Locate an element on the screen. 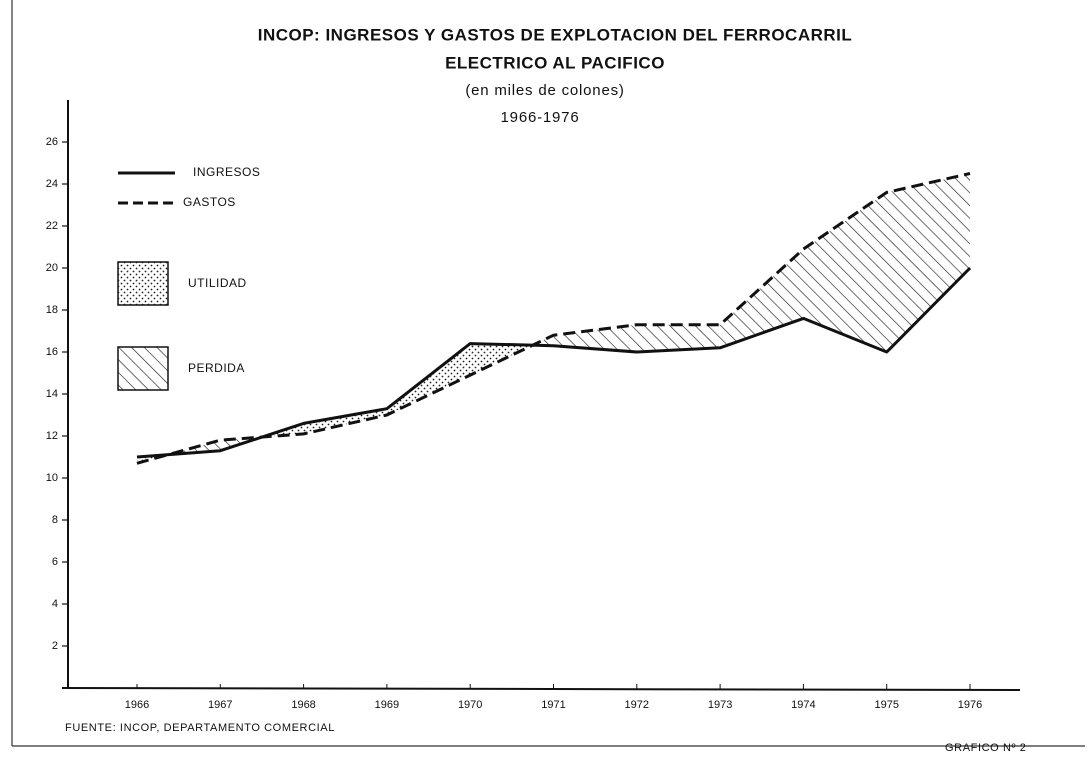  x-tick-label: 1976 is located at coordinates (970, 705).